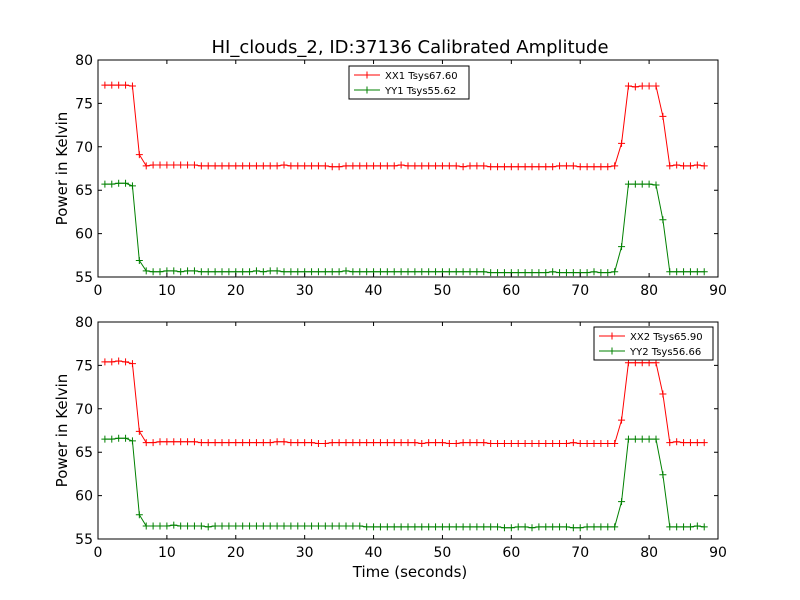 The width and height of the screenshot is (800, 600). Describe the element at coordinates (84, 278) in the screenshot. I see `y-tick-label: 55` at that location.